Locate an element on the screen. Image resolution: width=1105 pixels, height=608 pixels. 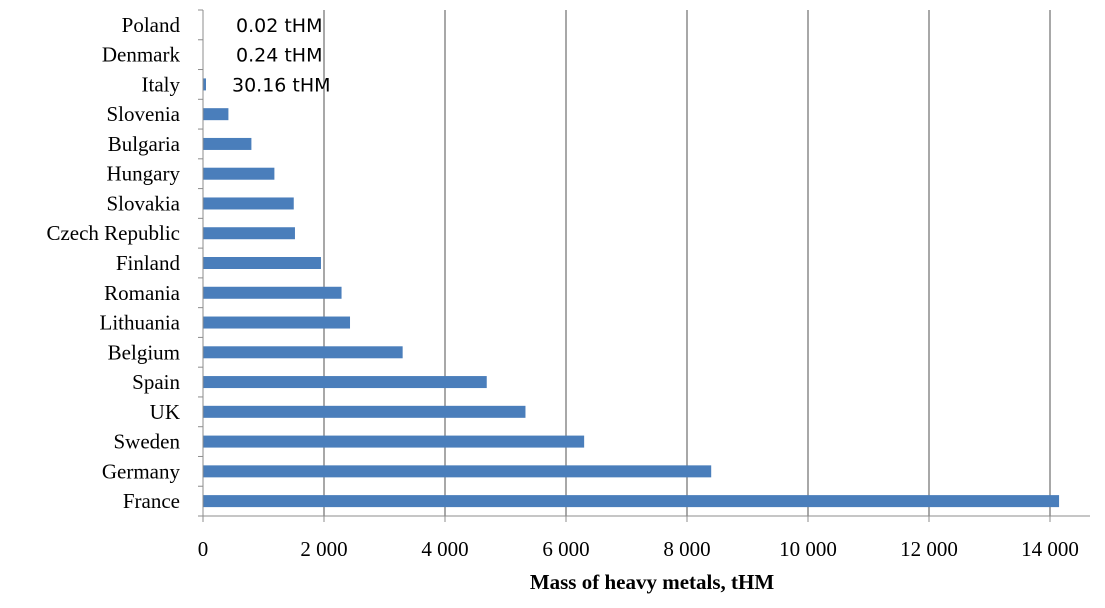
category-label: Finland is located at coordinates (148, 263).